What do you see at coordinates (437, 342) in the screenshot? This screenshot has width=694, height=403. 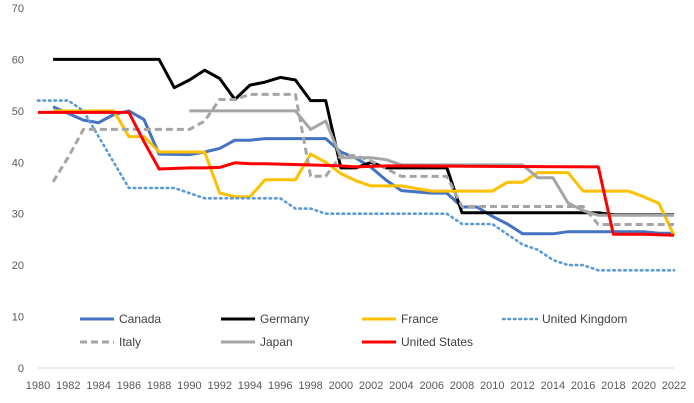 I see `legend-label: United States` at bounding box center [437, 342].